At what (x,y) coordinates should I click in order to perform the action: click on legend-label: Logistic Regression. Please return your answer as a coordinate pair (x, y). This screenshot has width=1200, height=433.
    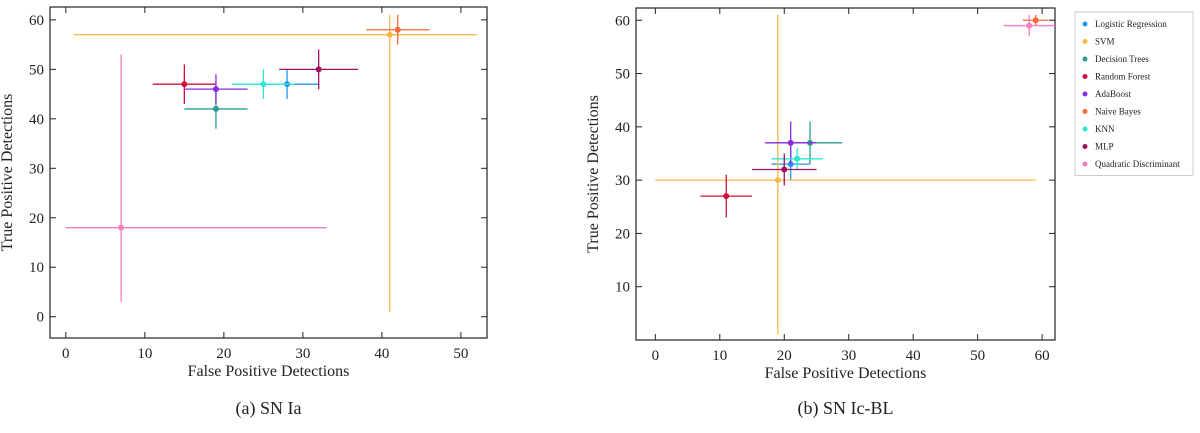
    Looking at the image, I should click on (1131, 24).